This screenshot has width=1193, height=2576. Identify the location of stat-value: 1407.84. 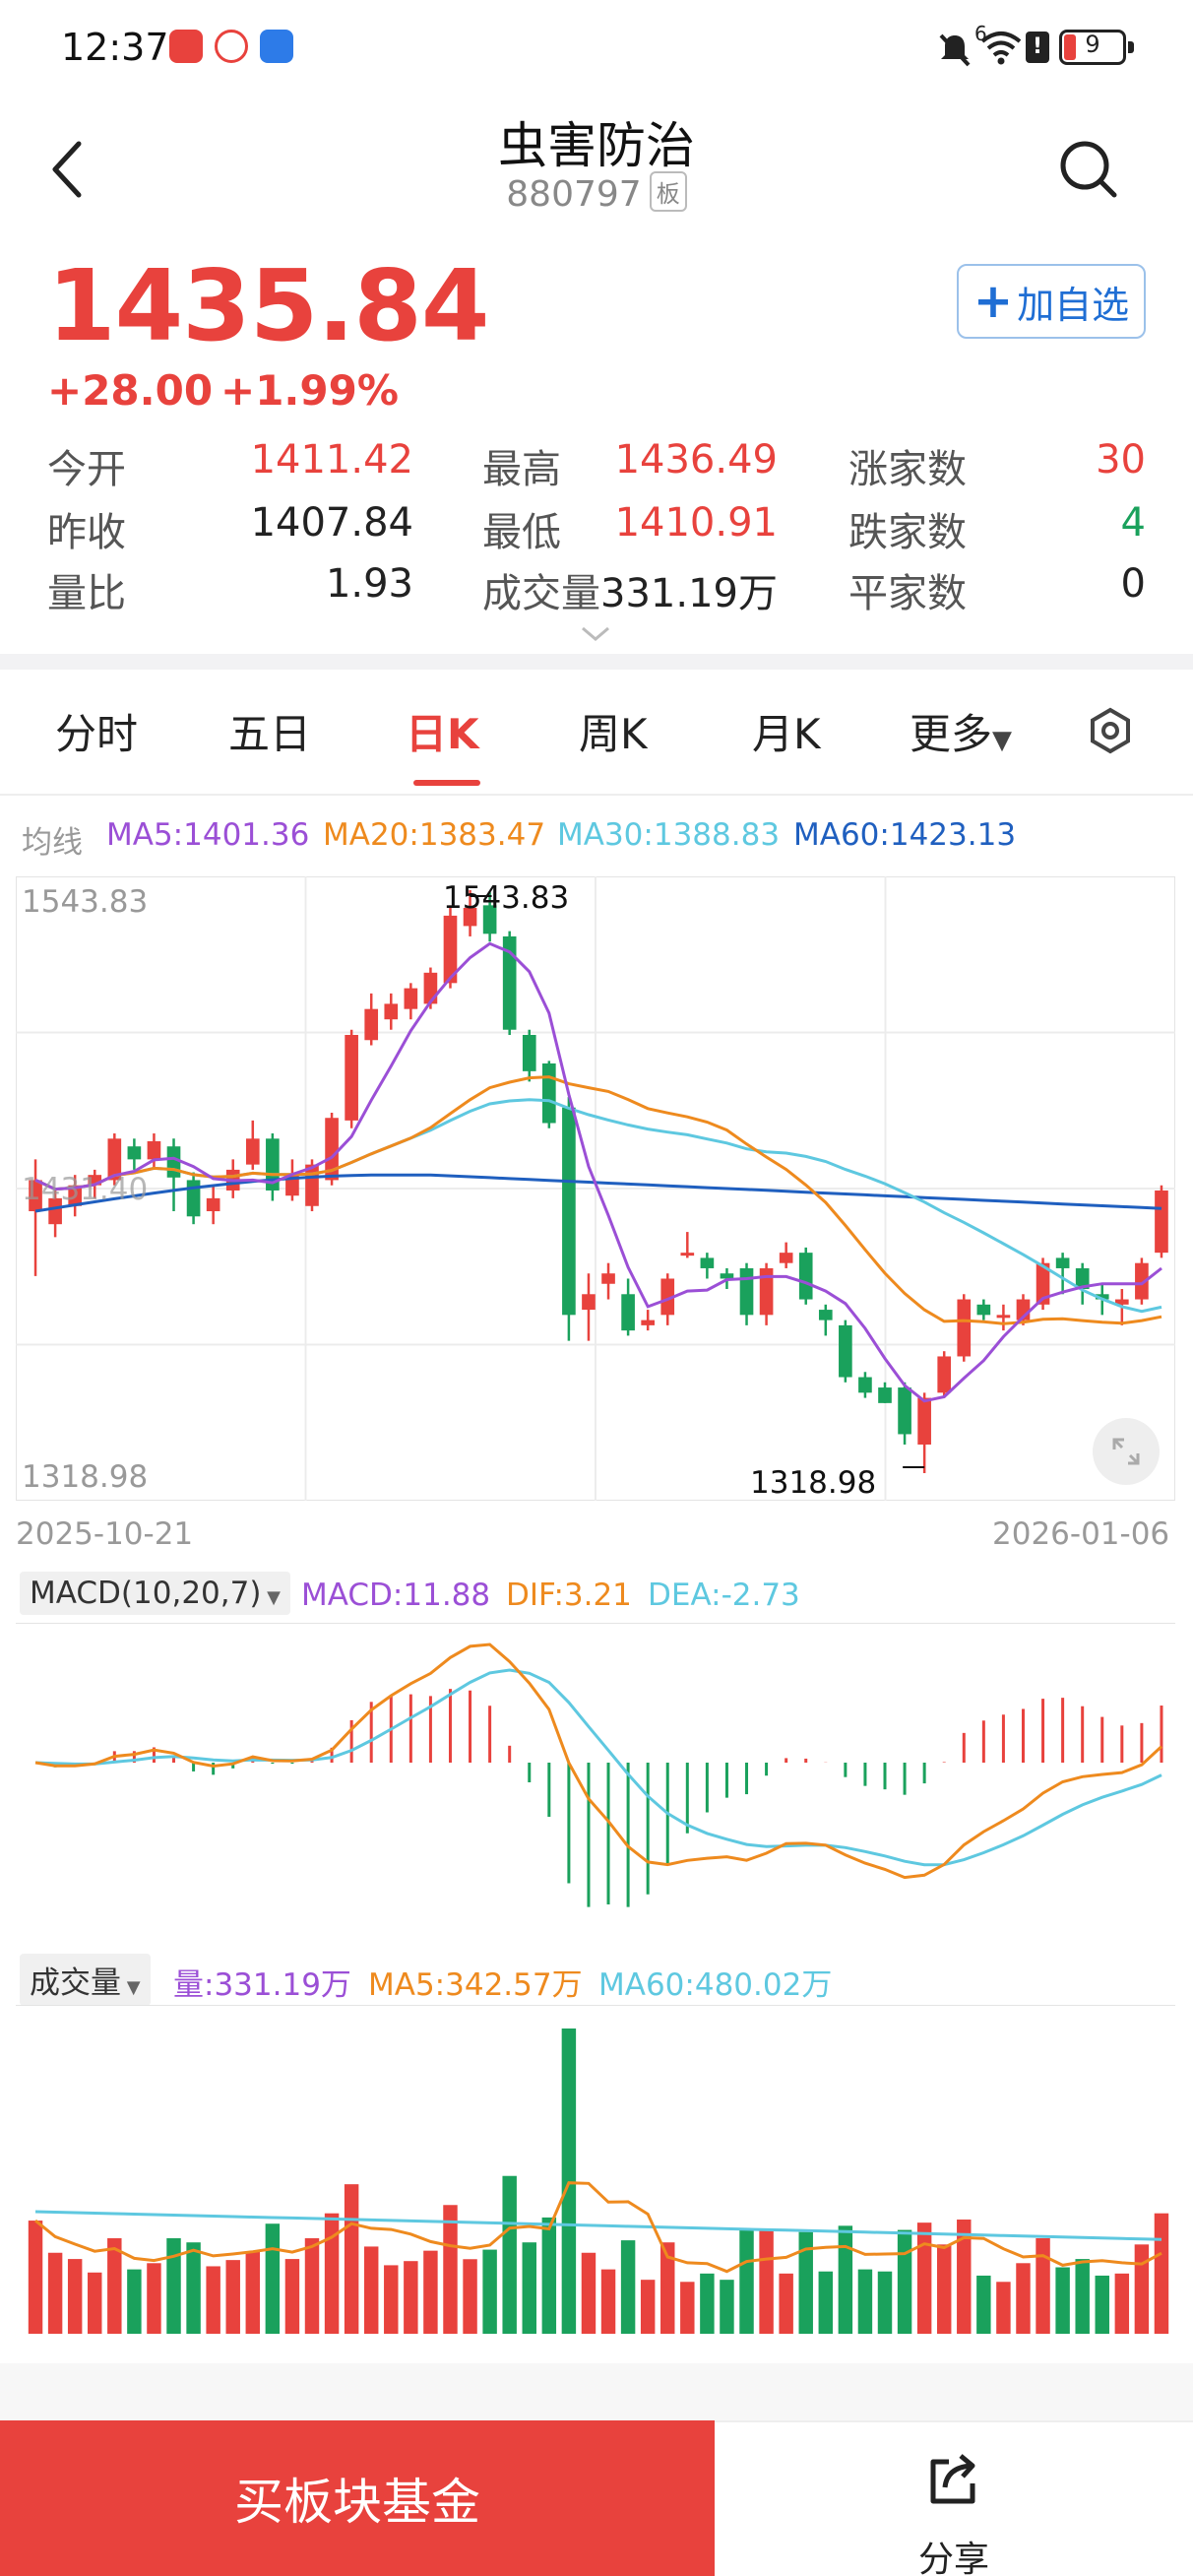
(331, 523).